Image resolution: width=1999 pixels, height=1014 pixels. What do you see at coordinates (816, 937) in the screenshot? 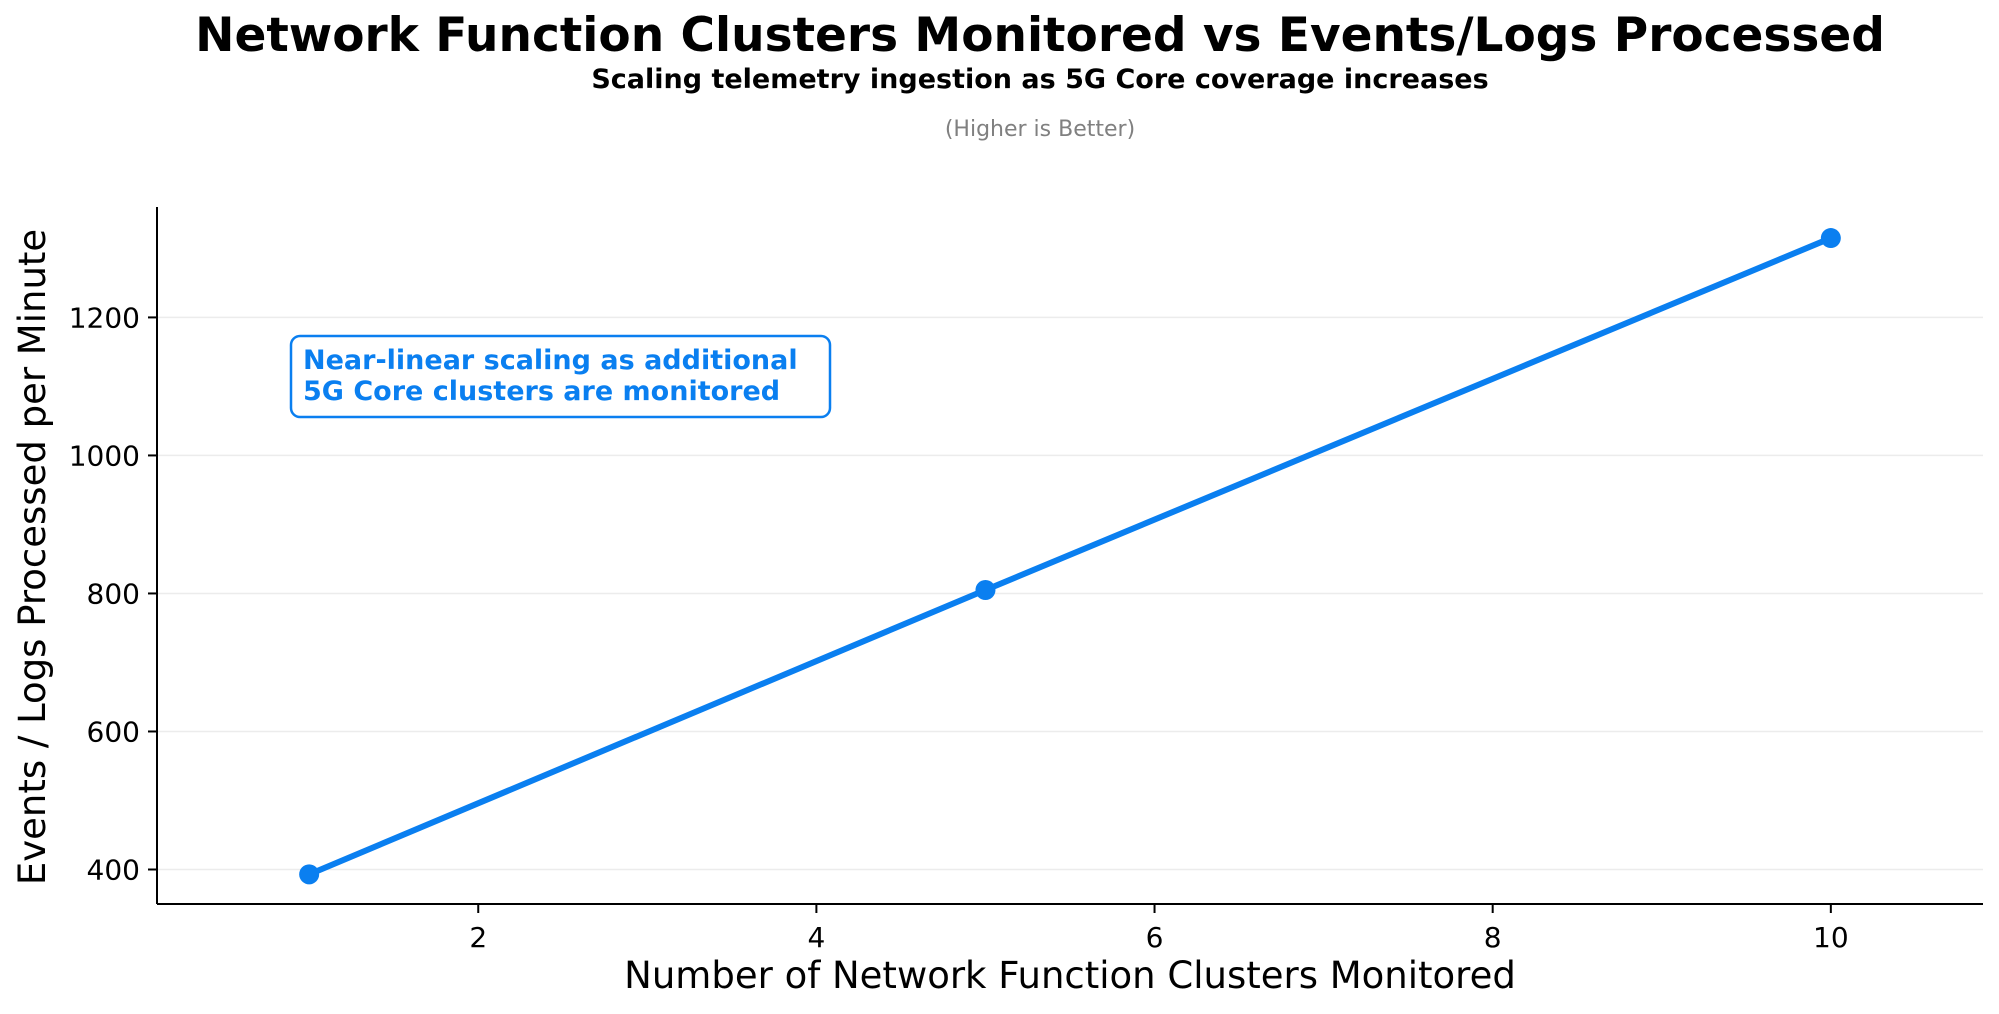
I see `x-tick-label: 4` at bounding box center [816, 937].